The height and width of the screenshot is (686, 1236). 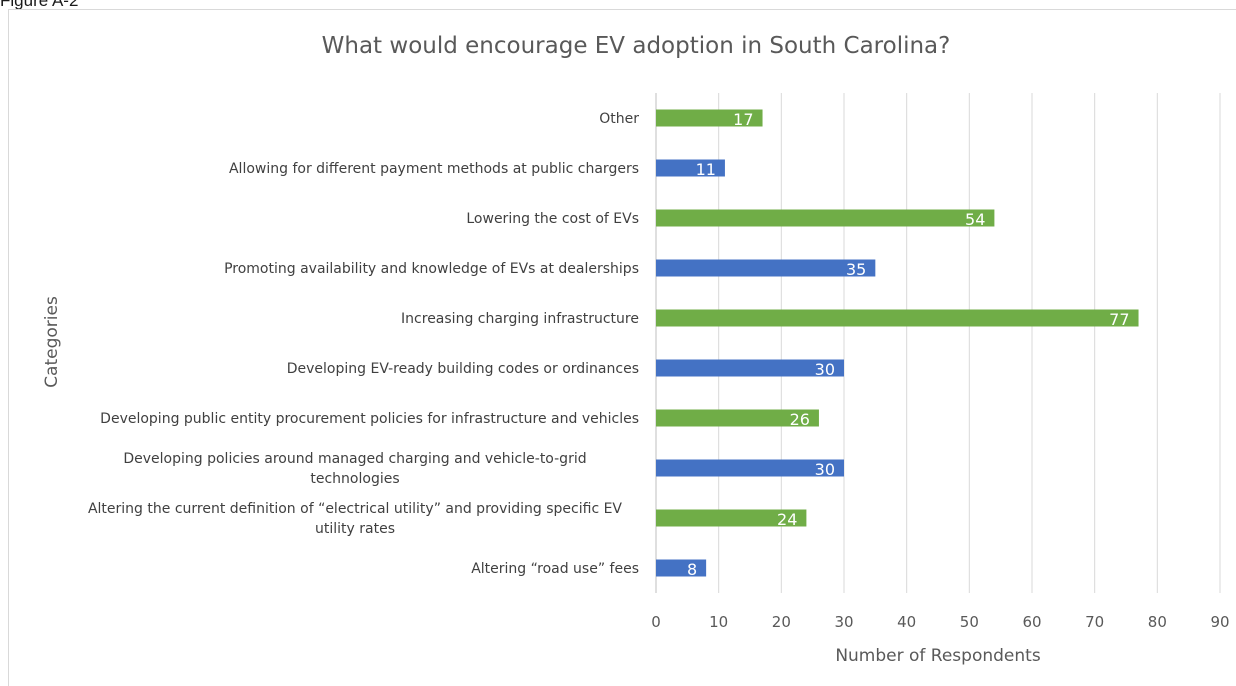 I want to click on bar-value-label-3: 54, so click(x=975, y=219).